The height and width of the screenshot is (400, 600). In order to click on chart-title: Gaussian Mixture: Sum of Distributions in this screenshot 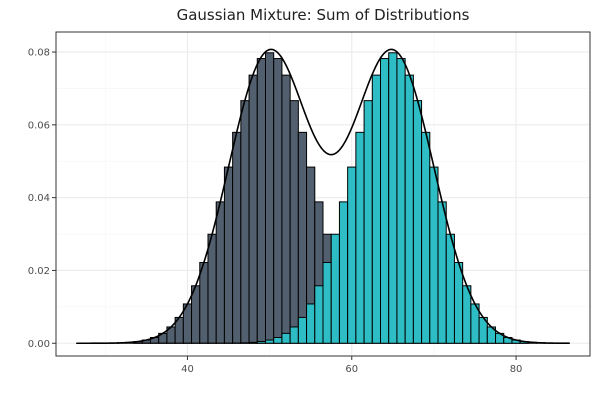, I will do `click(323, 15)`.